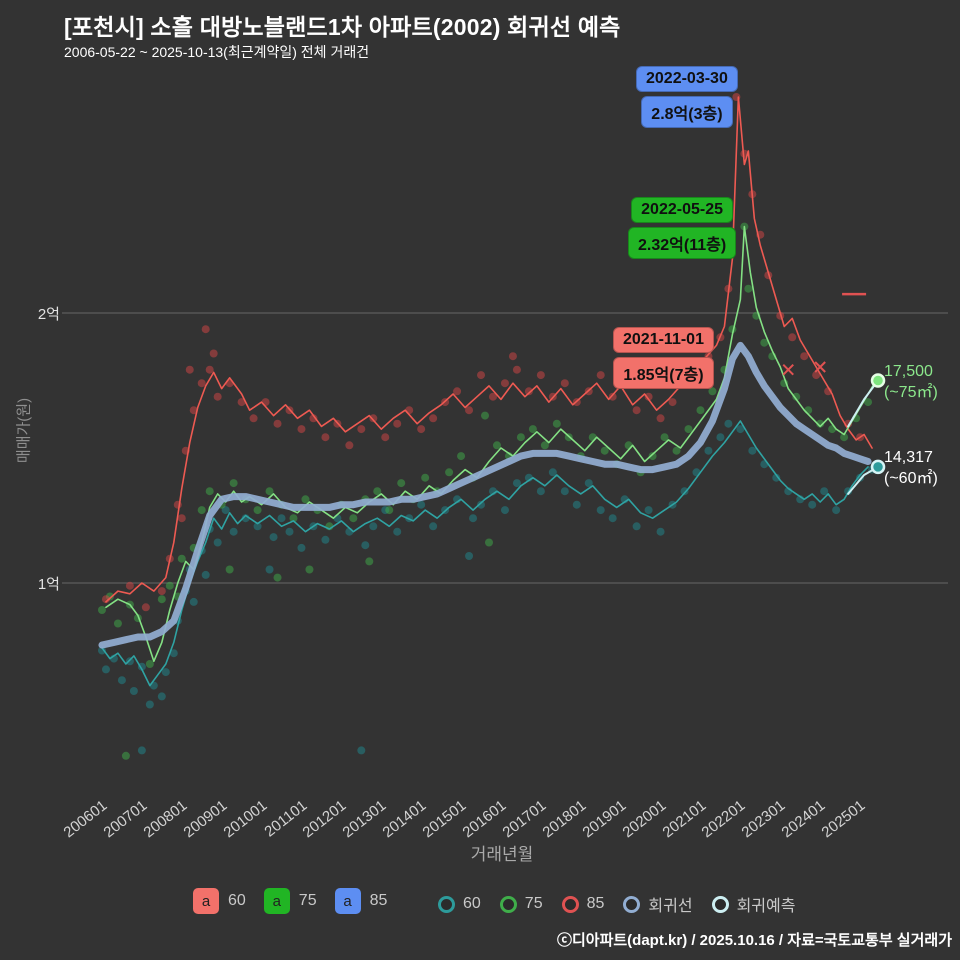 This screenshot has height=960, width=960. I want to click on cancelled-transaction-xmark, so click(788, 369).